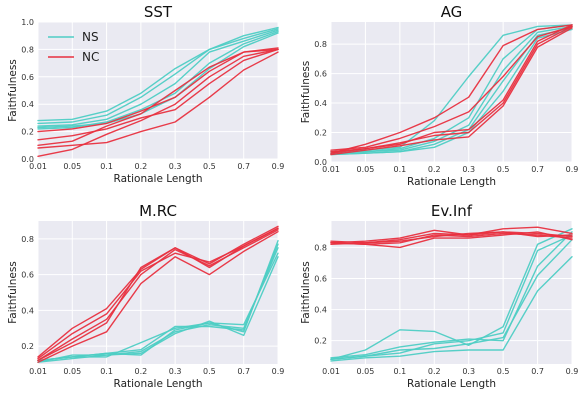  Describe the element at coordinates (452, 12) in the screenshot. I see `chart-title: AG` at that location.